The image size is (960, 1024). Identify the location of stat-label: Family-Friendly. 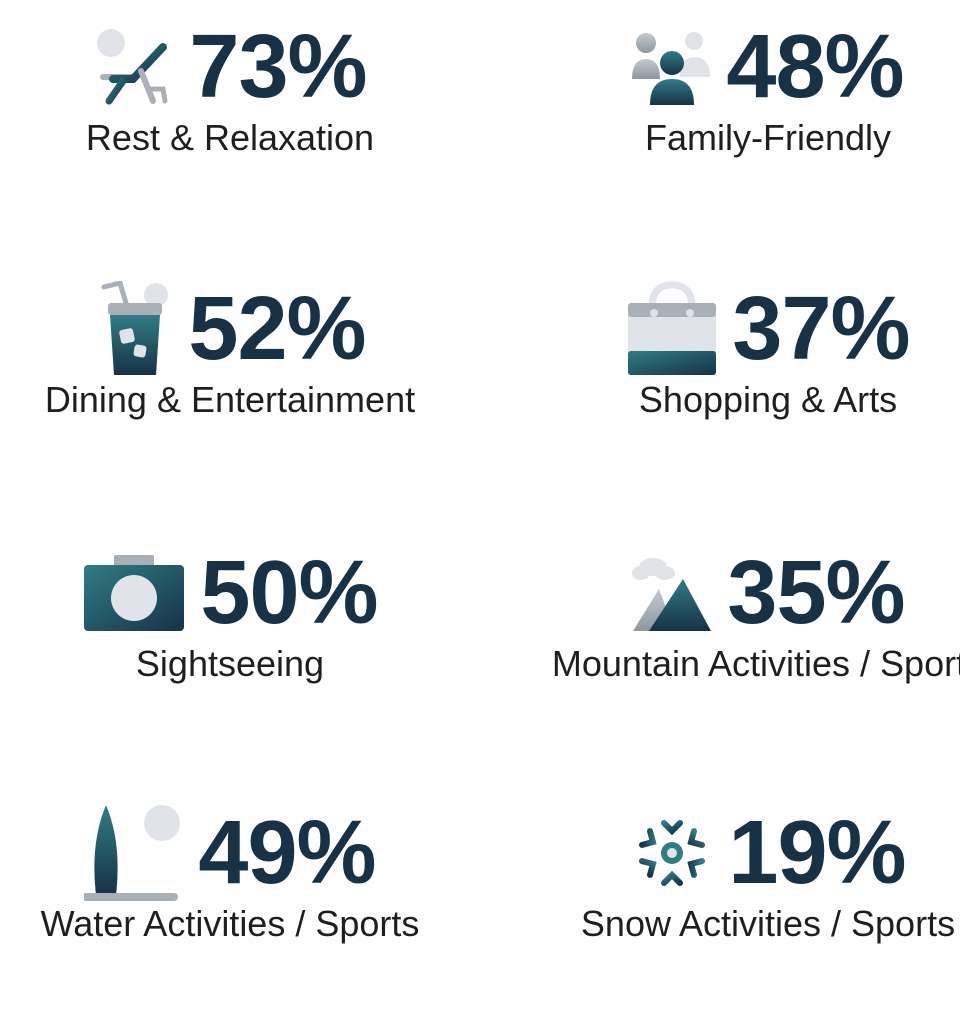
(768, 137).